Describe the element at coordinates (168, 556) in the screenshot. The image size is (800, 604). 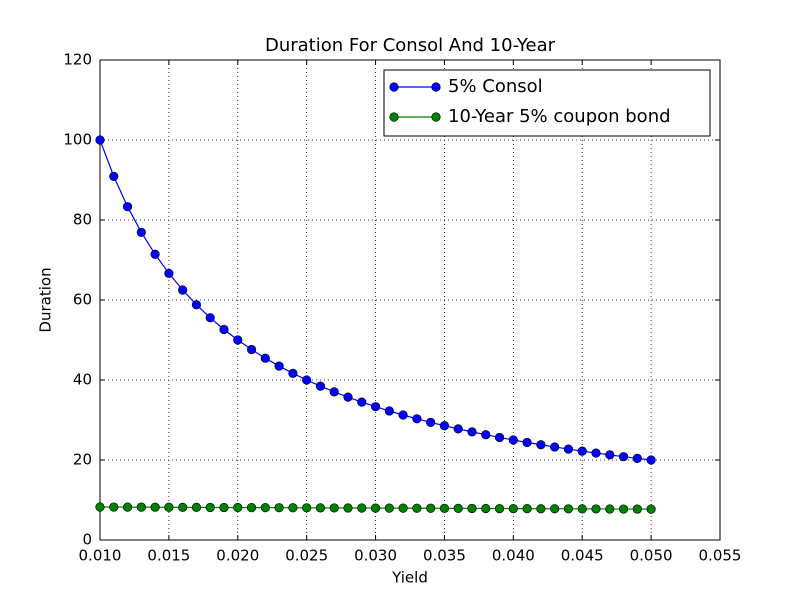
I see `x-tick-label: 0.015` at that location.